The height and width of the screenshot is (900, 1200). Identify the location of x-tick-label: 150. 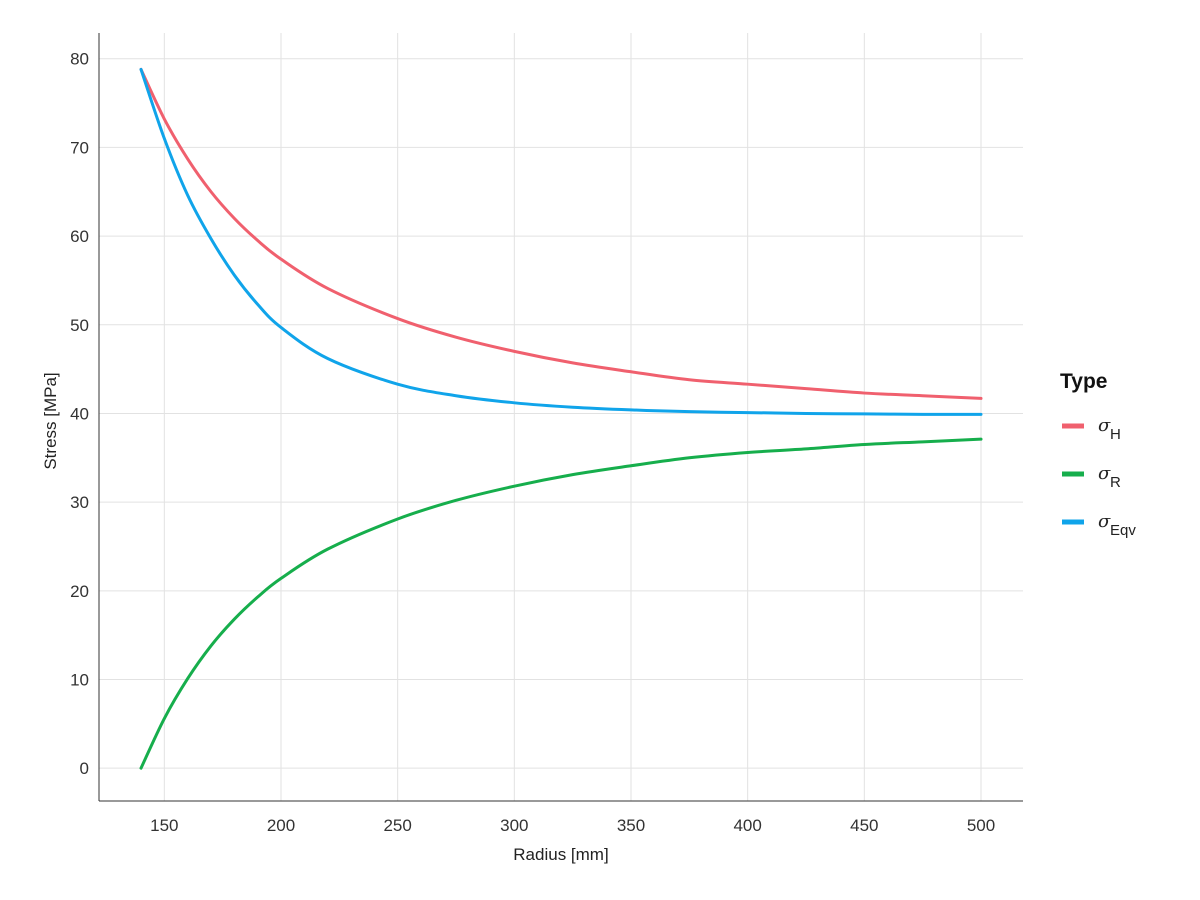
(164, 825).